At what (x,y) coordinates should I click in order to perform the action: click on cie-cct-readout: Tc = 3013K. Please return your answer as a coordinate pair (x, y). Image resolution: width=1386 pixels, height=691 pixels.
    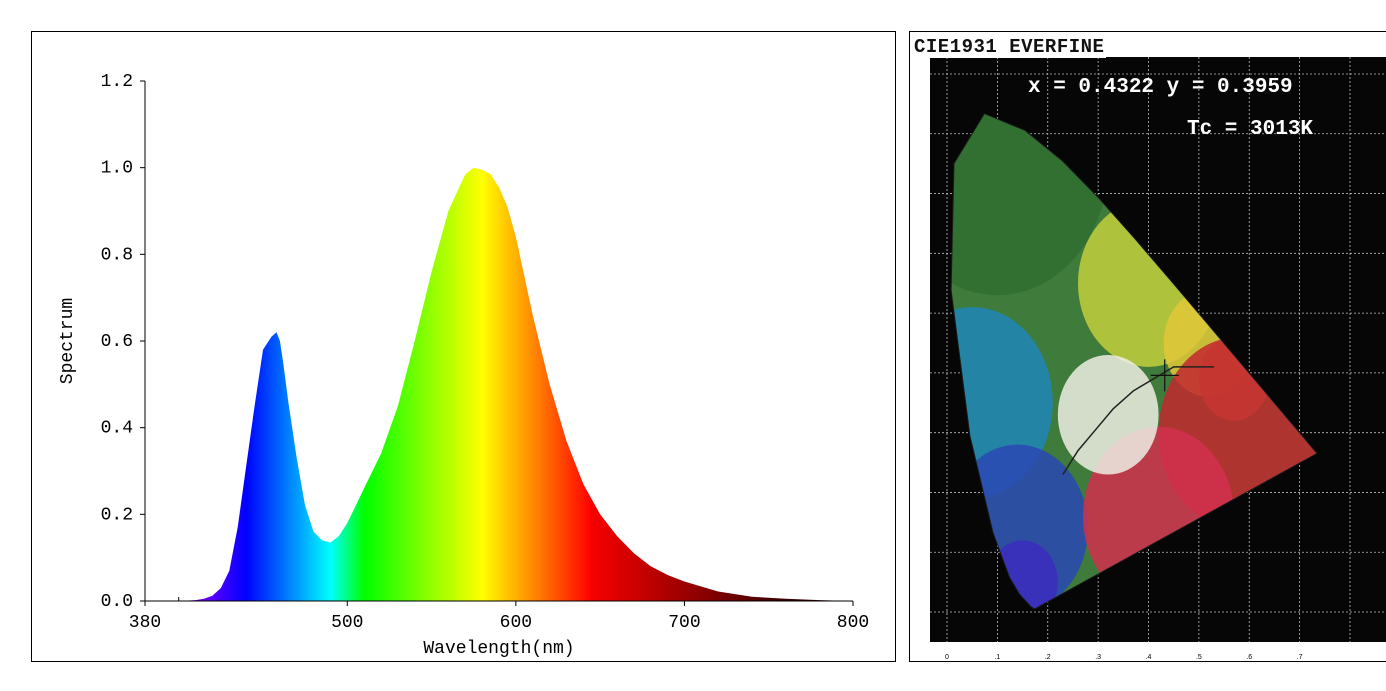
    Looking at the image, I should click on (1250, 129).